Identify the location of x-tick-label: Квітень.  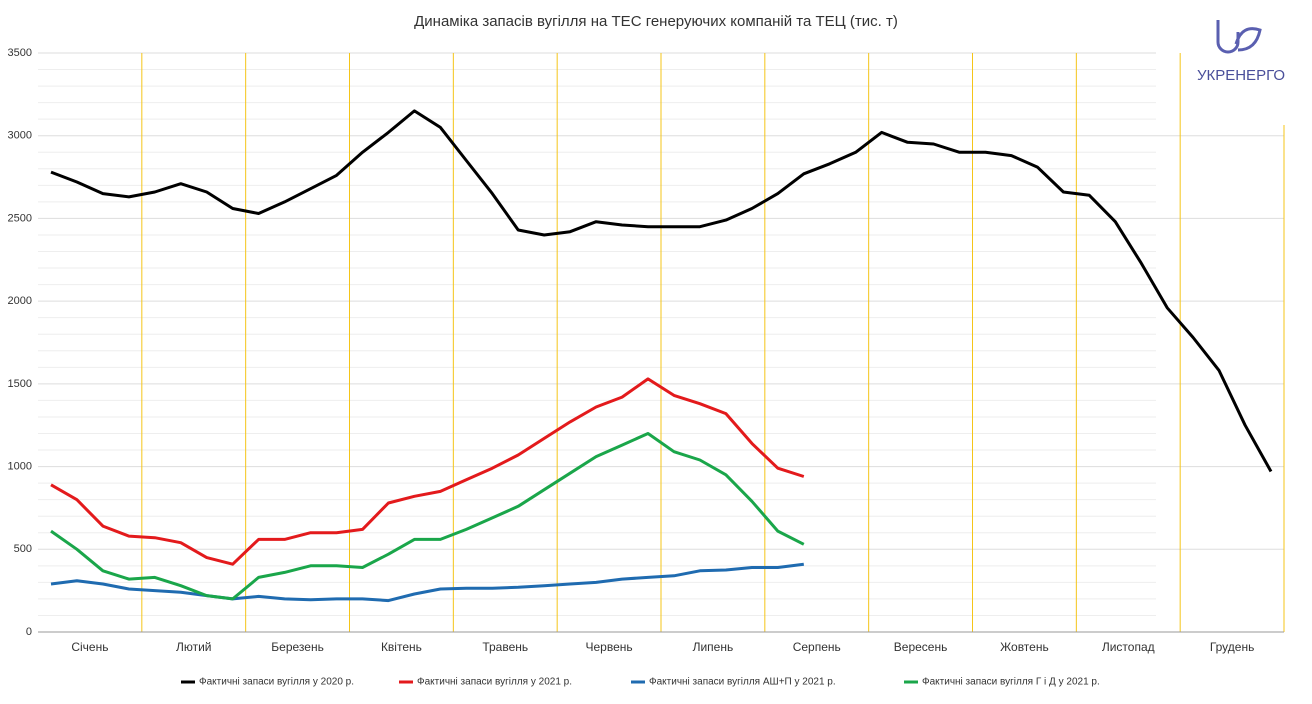
(401, 647).